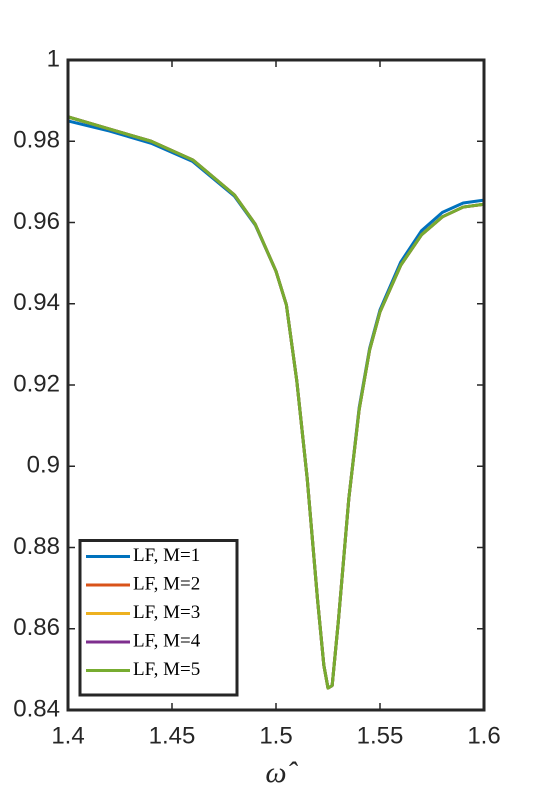 Image resolution: width=534 pixels, height=801 pixels. What do you see at coordinates (36, 383) in the screenshot?
I see `y-tick-label: 0.92` at bounding box center [36, 383].